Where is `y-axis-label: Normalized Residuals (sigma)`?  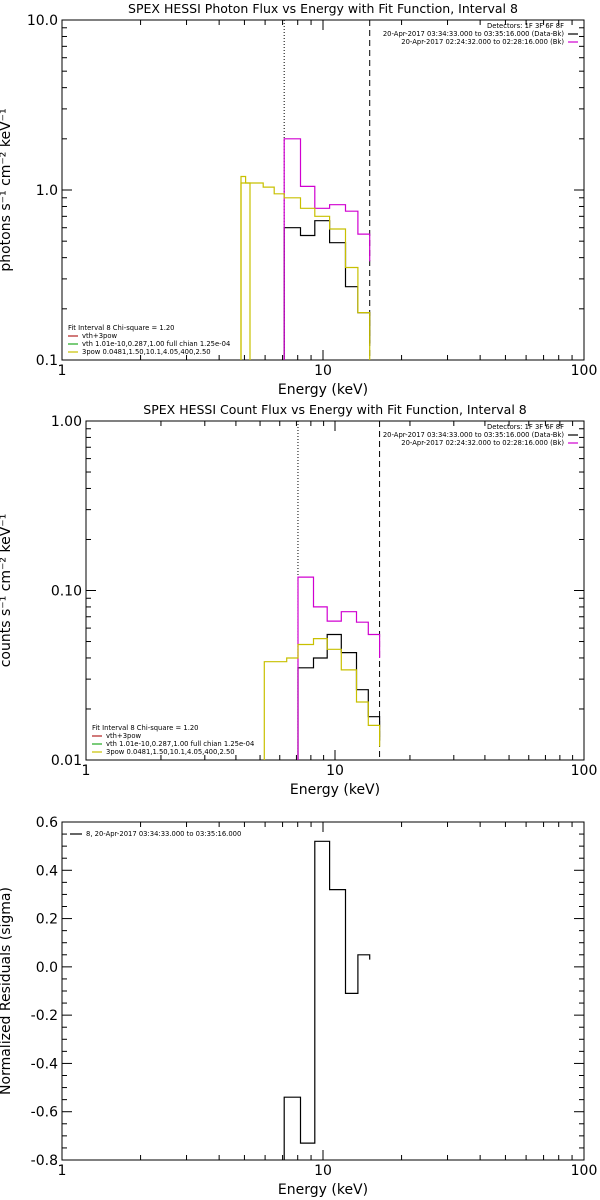 y-axis-label: Normalized Residuals (sigma) is located at coordinates (7, 991).